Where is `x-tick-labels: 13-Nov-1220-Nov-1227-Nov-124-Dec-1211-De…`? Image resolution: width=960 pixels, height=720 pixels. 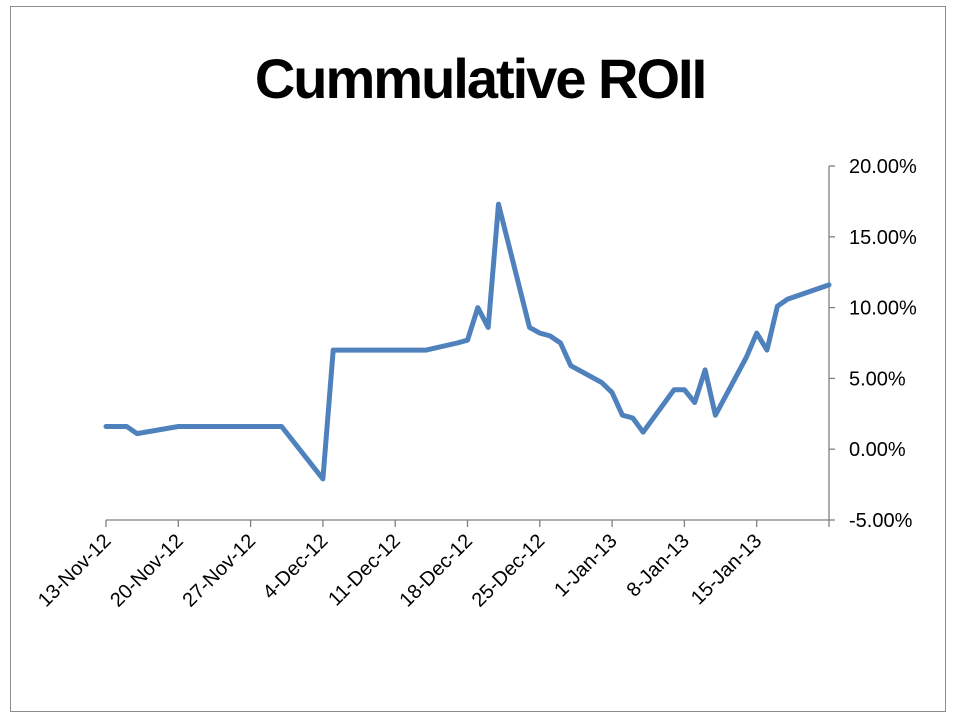
x-tick-labels: 13-Nov-1220-Nov-1227-Nov-124-Dec-1211-De… is located at coordinates (400, 571).